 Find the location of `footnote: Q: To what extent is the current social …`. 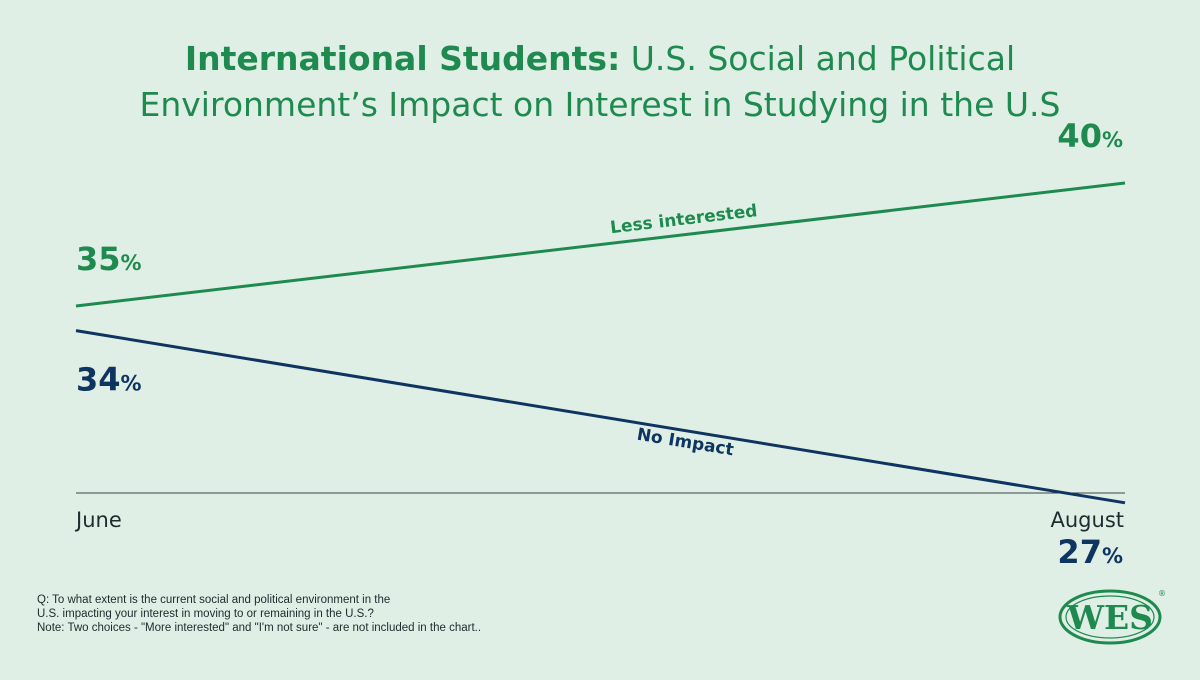

footnote: Q: To what extent is the current social … is located at coordinates (347, 614).